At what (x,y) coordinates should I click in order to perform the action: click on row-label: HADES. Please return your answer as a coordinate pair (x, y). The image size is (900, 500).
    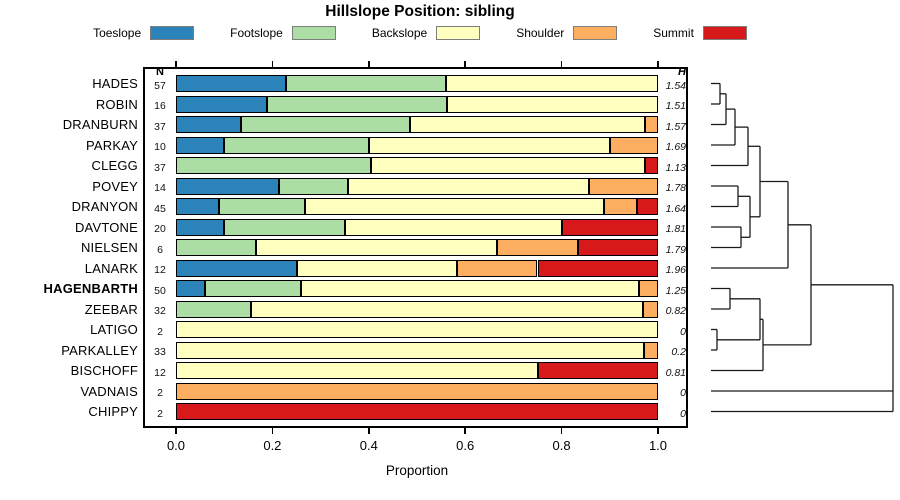
    Looking at the image, I should click on (115, 83).